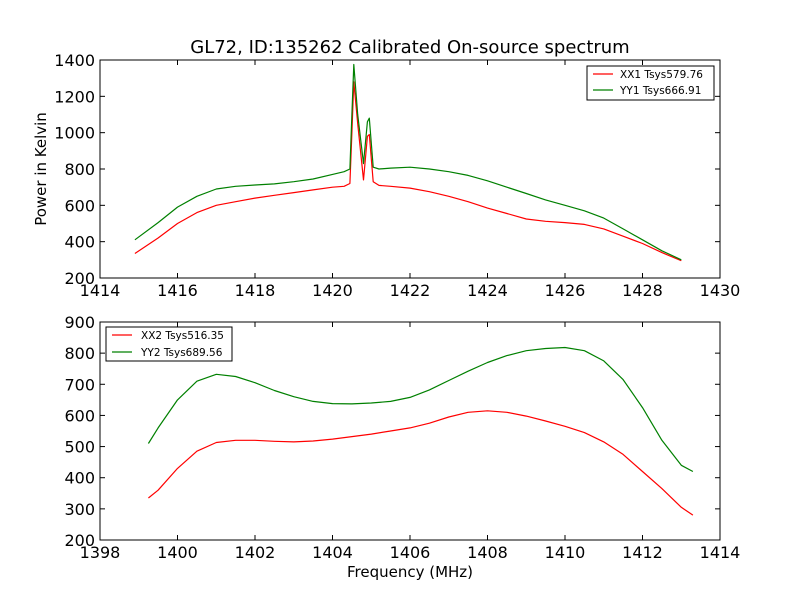 The image size is (800, 600). I want to click on bottom-y-tick-labels: 200 300 400 500 600 700 800 900, so click(79, 431).